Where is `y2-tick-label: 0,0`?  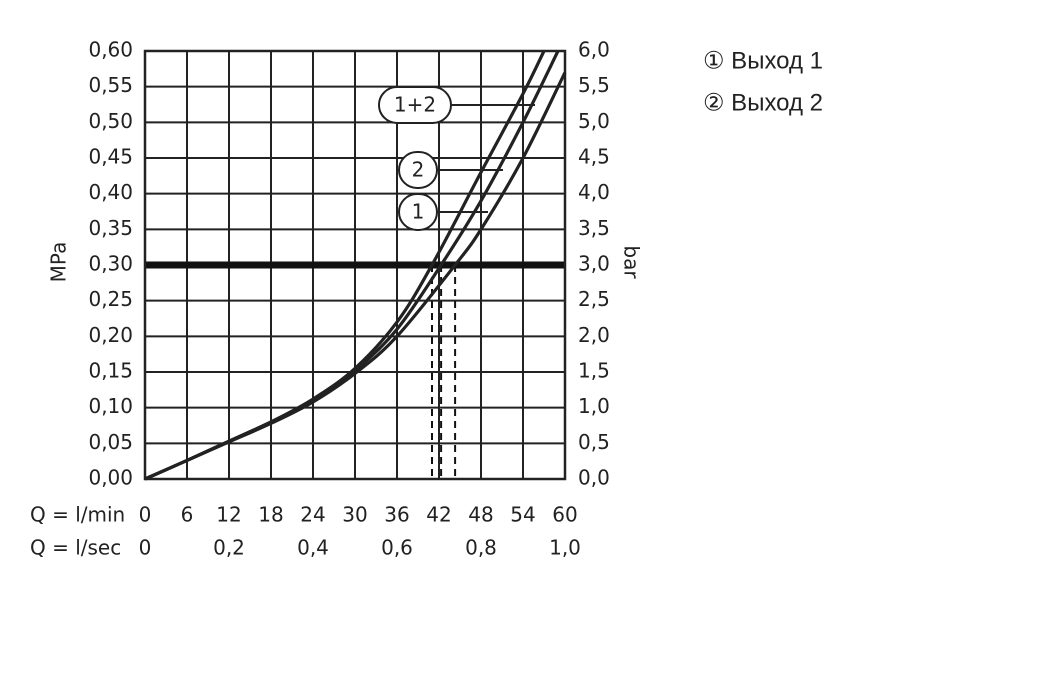
y2-tick-label: 0,0 is located at coordinates (594, 478).